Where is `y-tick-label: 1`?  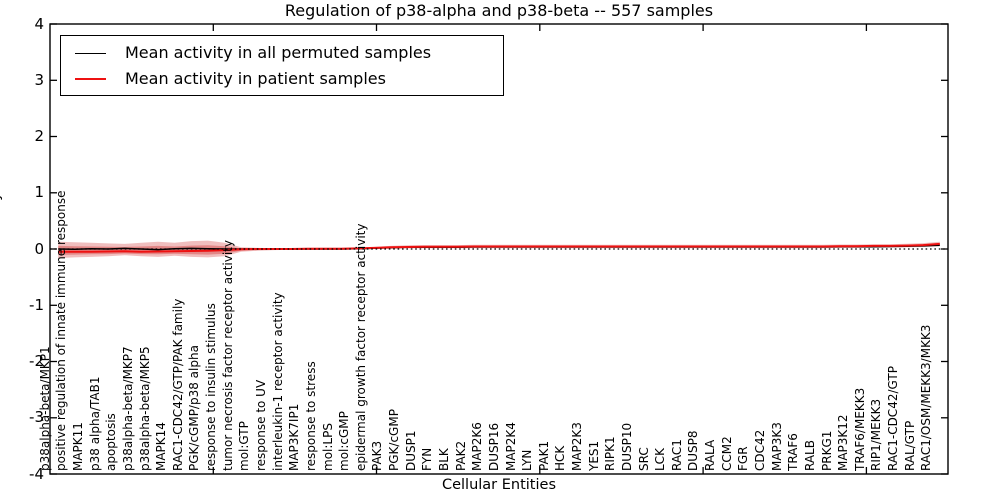
y-tick-label: 1 is located at coordinates (39, 192).